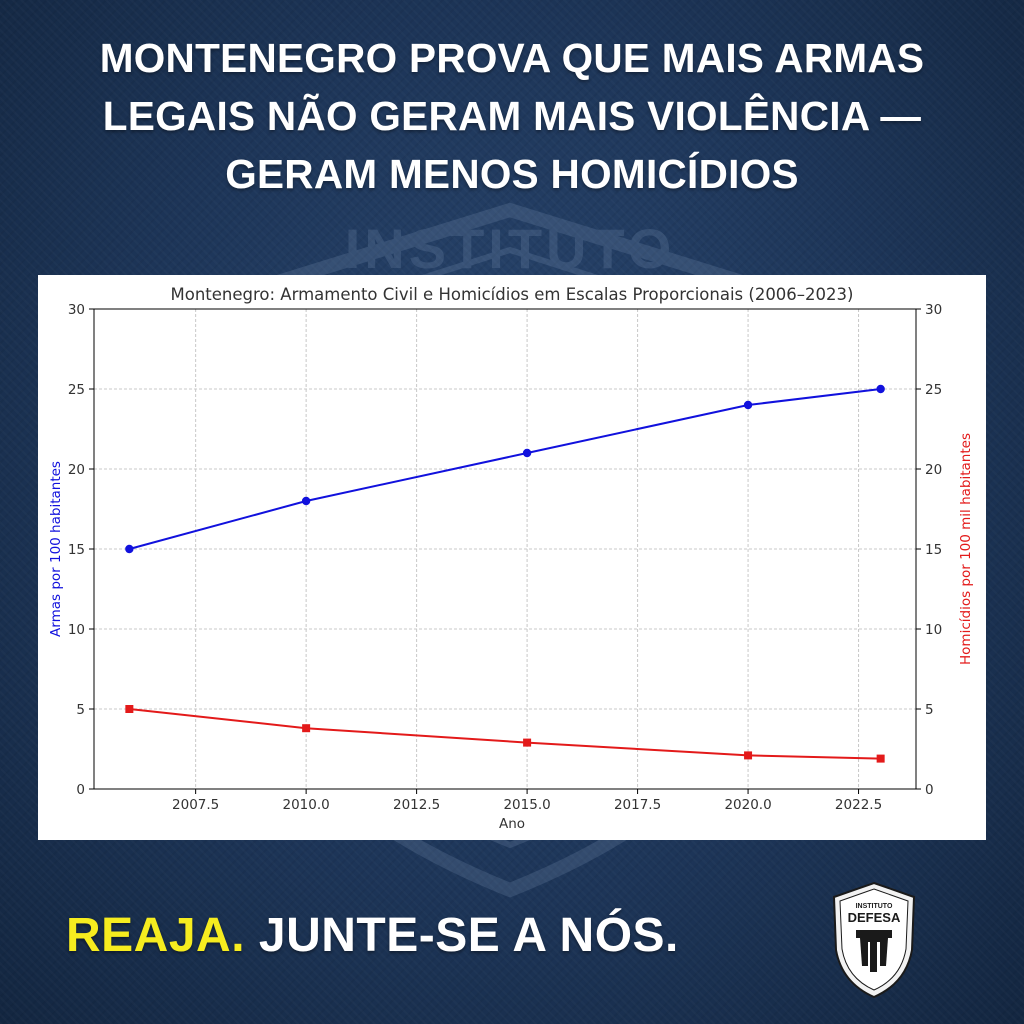  Describe the element at coordinates (156, 935) in the screenshot. I see `cta-accent: REAJA.` at that location.